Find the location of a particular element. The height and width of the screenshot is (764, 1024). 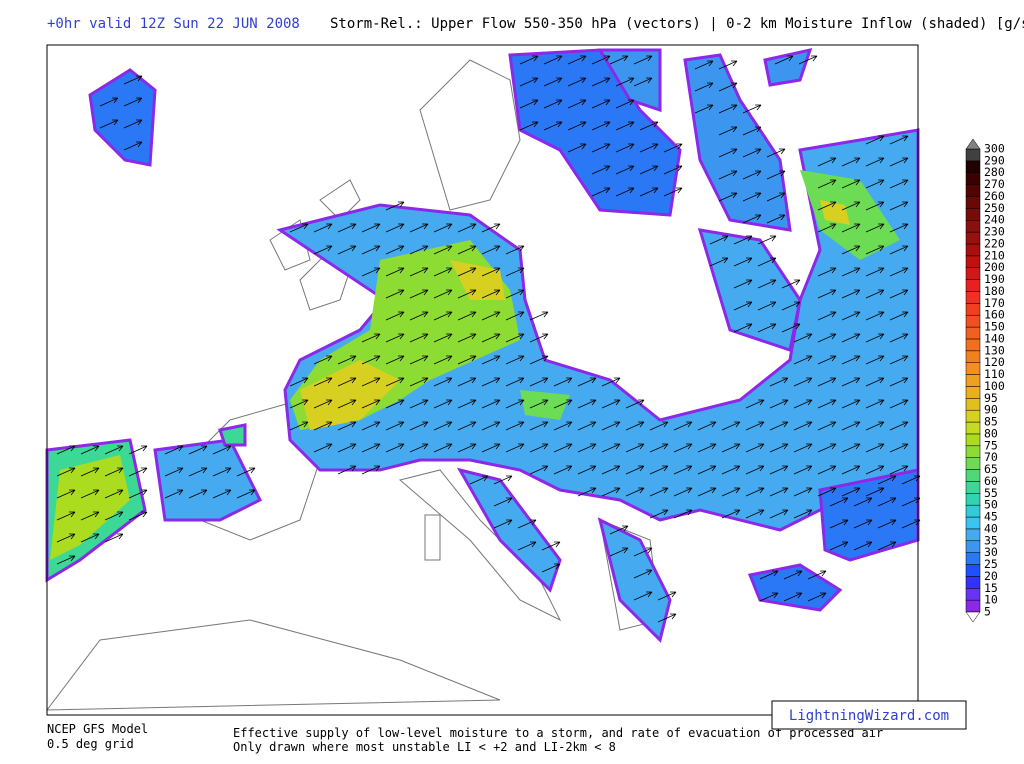

colorbar-label: 95 is located at coordinates (991, 398).